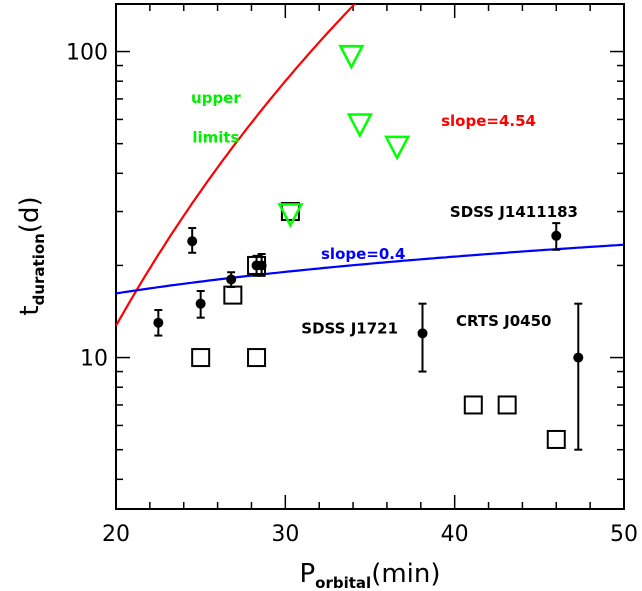 The height and width of the screenshot is (591, 642). What do you see at coordinates (405, 574) in the screenshot?
I see `x-axis-title-tail: (min)` at bounding box center [405, 574].